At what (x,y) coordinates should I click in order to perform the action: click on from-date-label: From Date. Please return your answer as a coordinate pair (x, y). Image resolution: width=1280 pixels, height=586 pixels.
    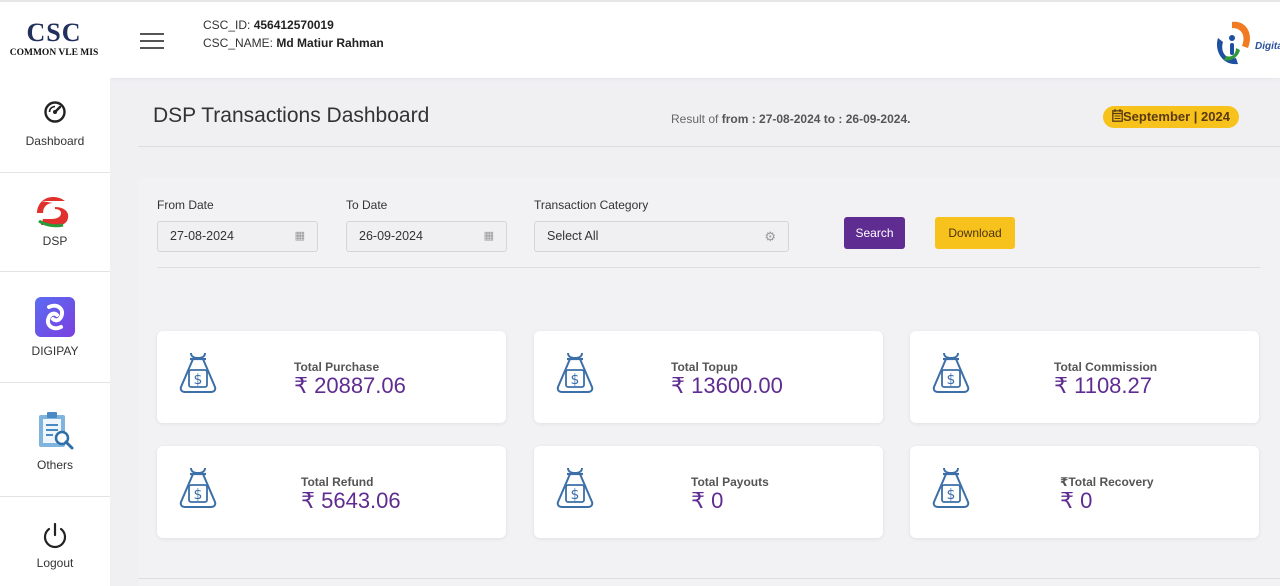
    Looking at the image, I should click on (185, 205).